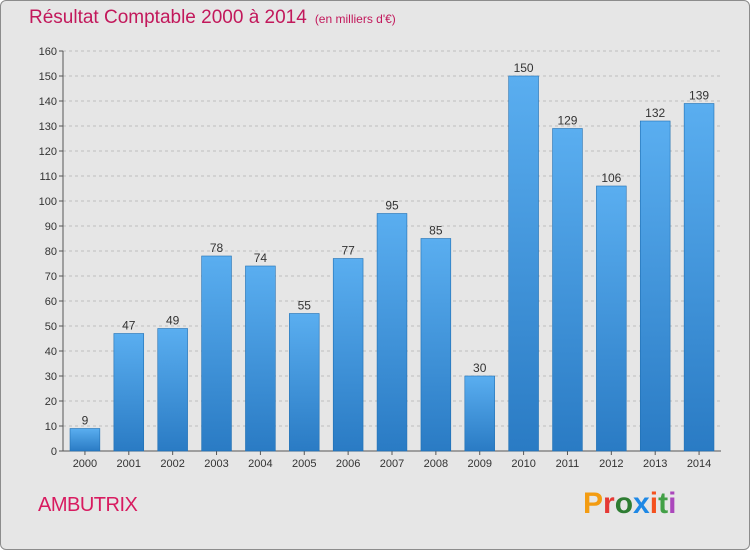 This screenshot has height=550, width=750. Describe the element at coordinates (655, 113) in the screenshot. I see `data-label-2013: 132` at that location.